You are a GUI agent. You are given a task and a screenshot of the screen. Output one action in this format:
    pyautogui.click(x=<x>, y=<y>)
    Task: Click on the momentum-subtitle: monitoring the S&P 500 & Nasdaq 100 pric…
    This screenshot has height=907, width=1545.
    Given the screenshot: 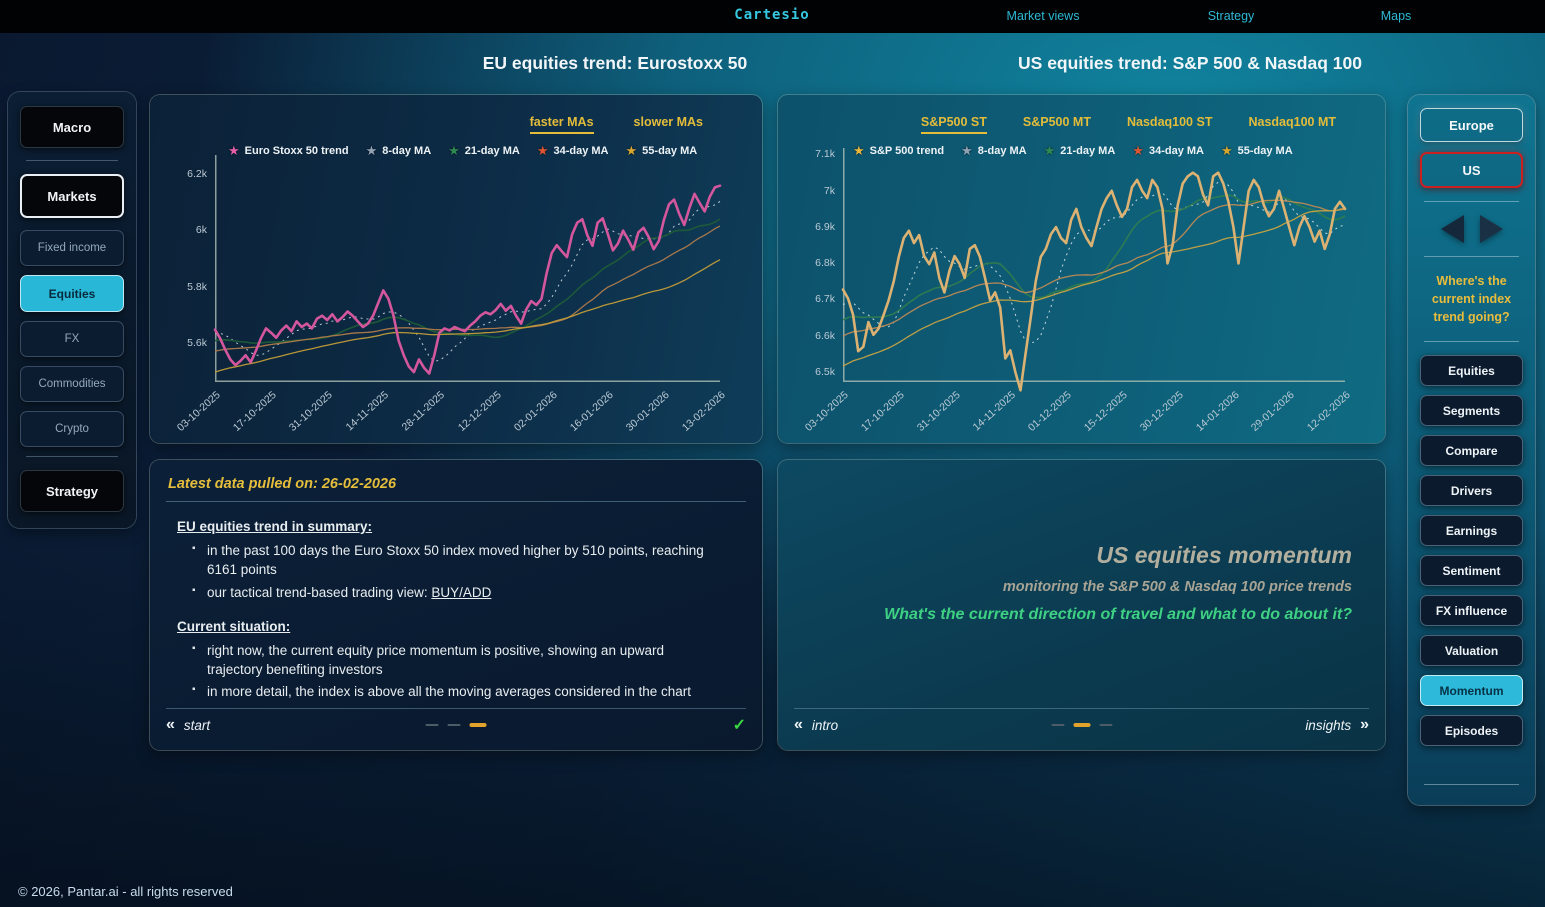 What is the action you would take?
    pyautogui.click(x=1177, y=587)
    